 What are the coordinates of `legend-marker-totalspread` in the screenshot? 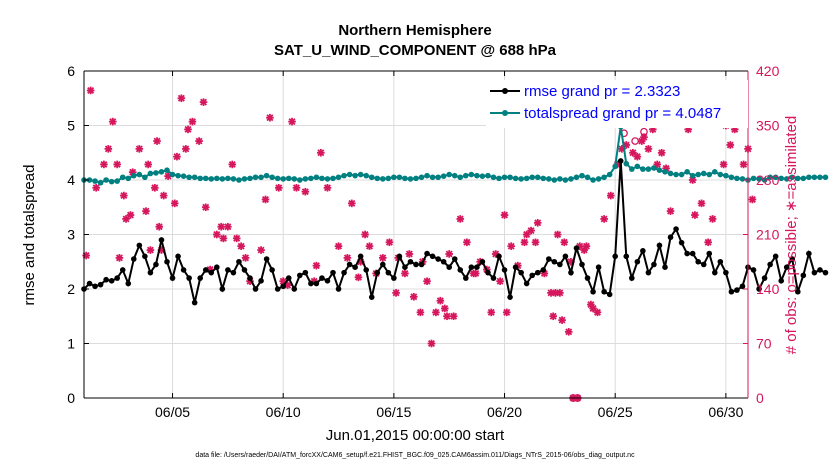 It's located at (505, 113).